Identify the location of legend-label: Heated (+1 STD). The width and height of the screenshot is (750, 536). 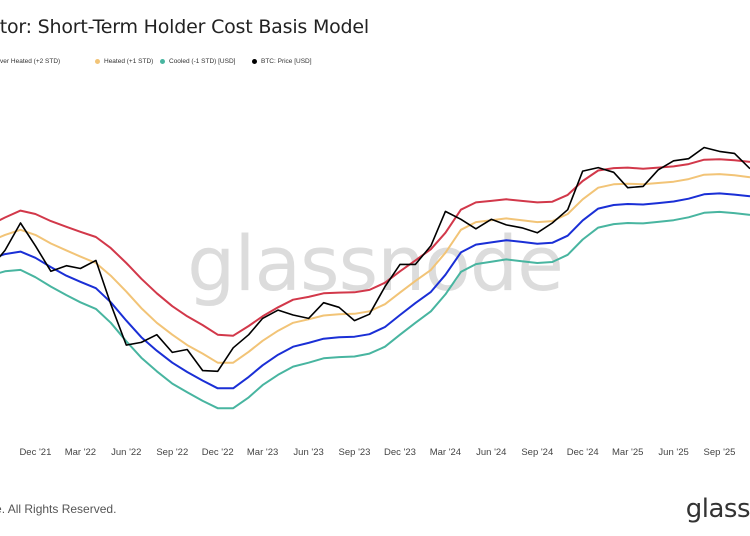
(129, 61).